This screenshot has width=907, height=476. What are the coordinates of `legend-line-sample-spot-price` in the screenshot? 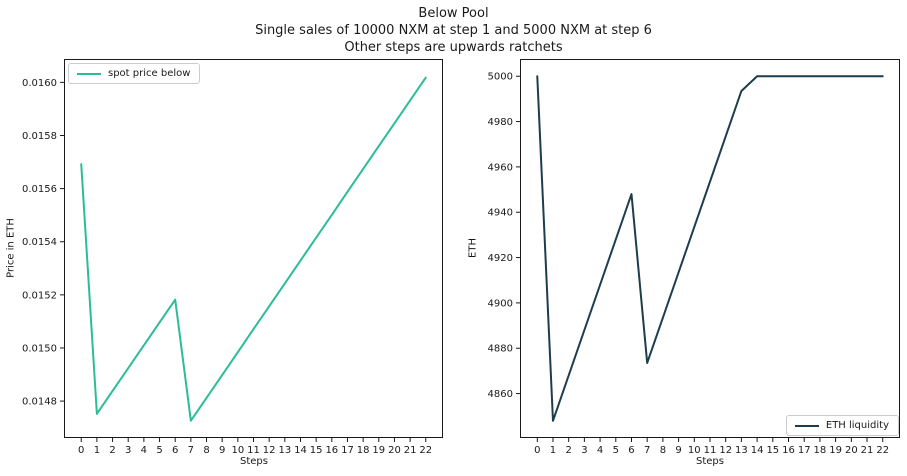 It's located at (89, 73).